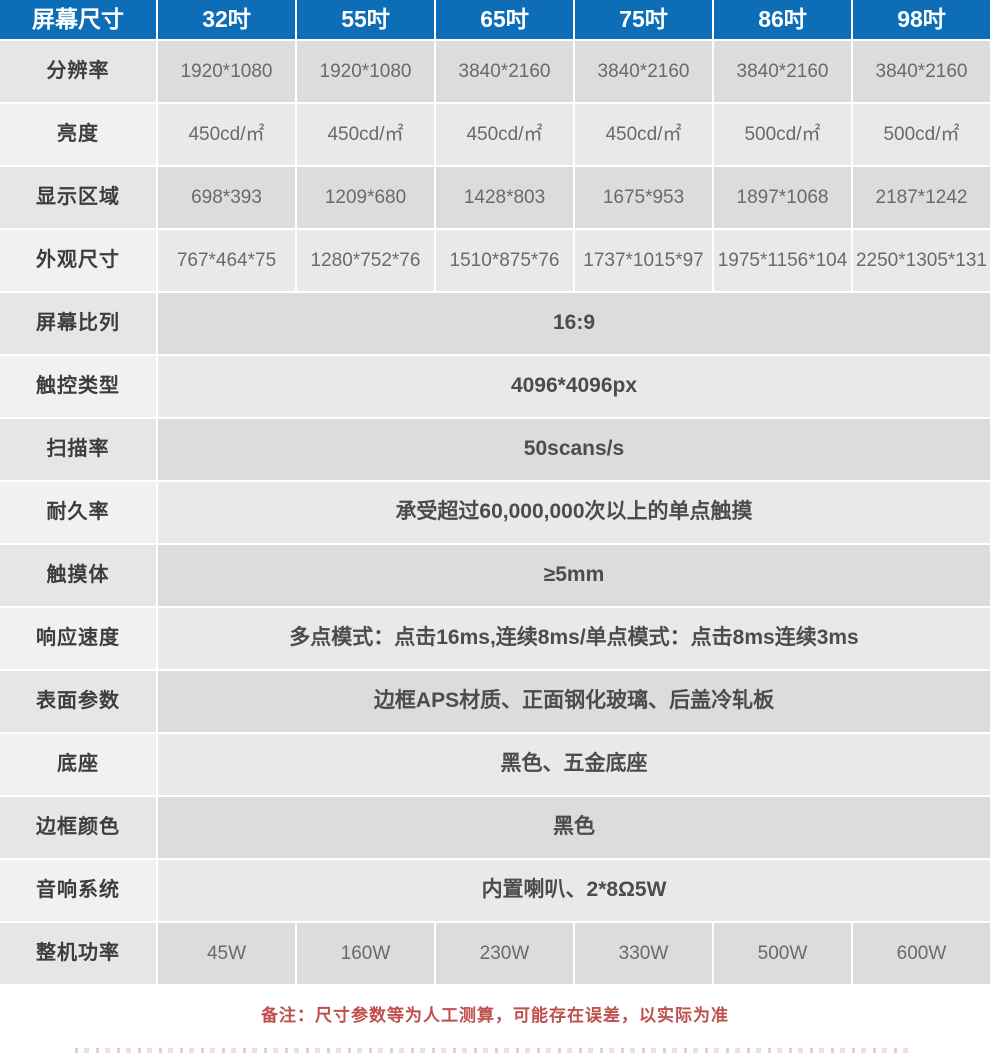  What do you see at coordinates (78, 260) in the screenshot?
I see `row-label: 外观尺寸` at bounding box center [78, 260].